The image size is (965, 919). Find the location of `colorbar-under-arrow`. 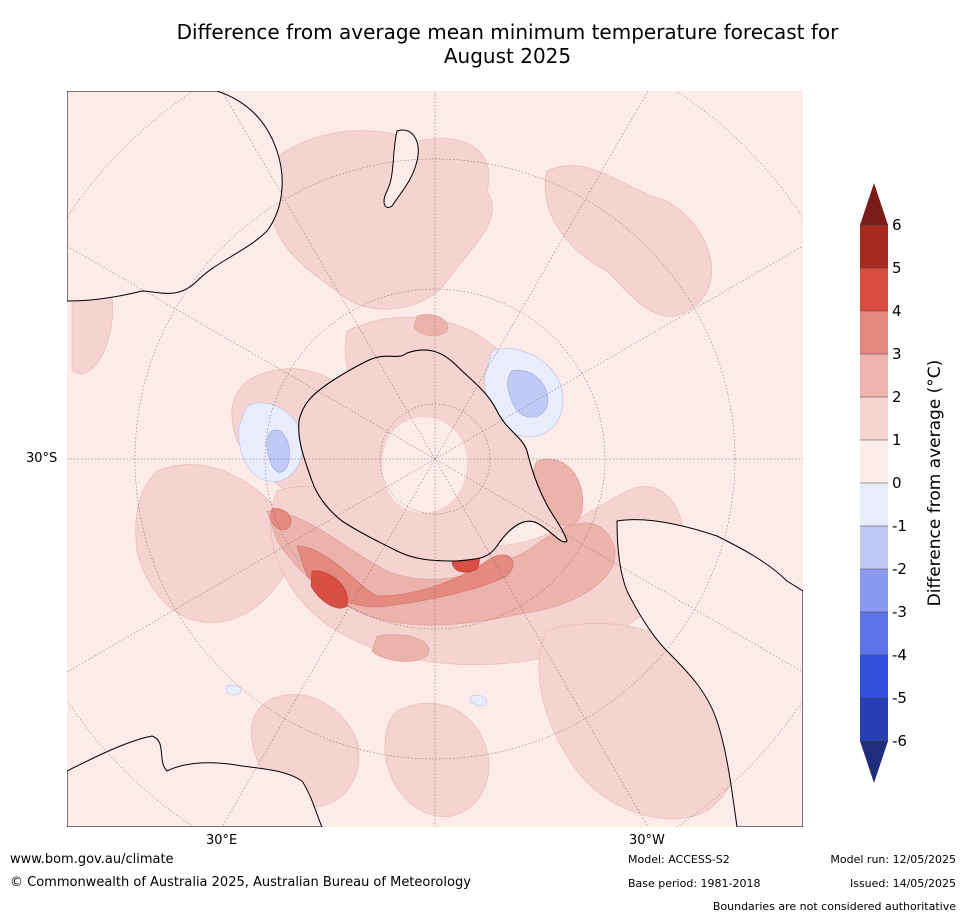

colorbar-under-arrow is located at coordinates (874, 762).